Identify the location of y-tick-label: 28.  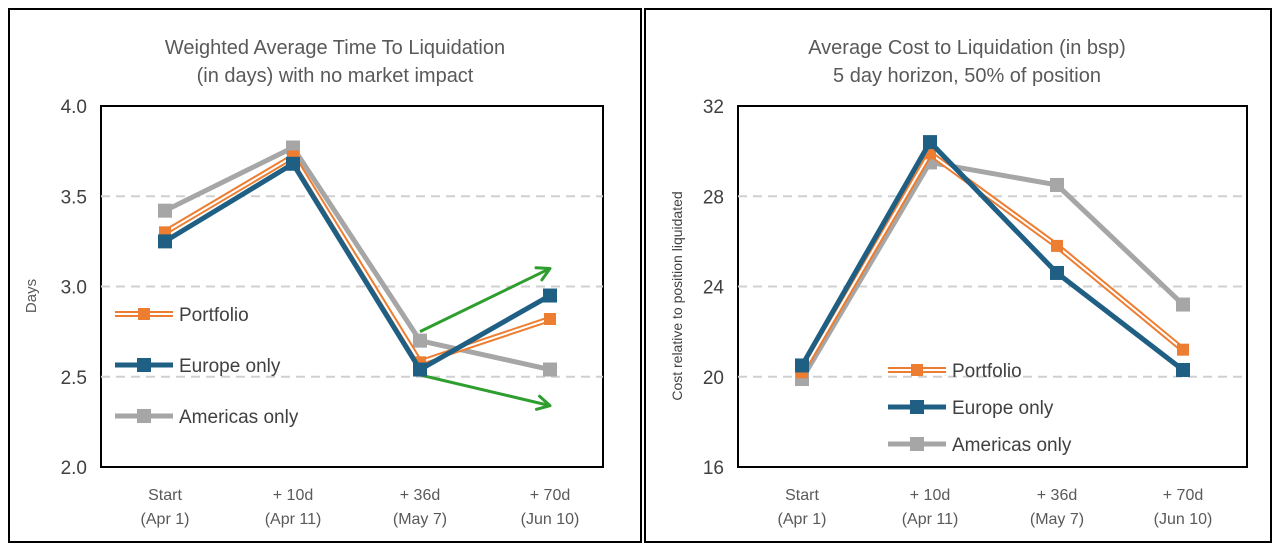
(713, 197).